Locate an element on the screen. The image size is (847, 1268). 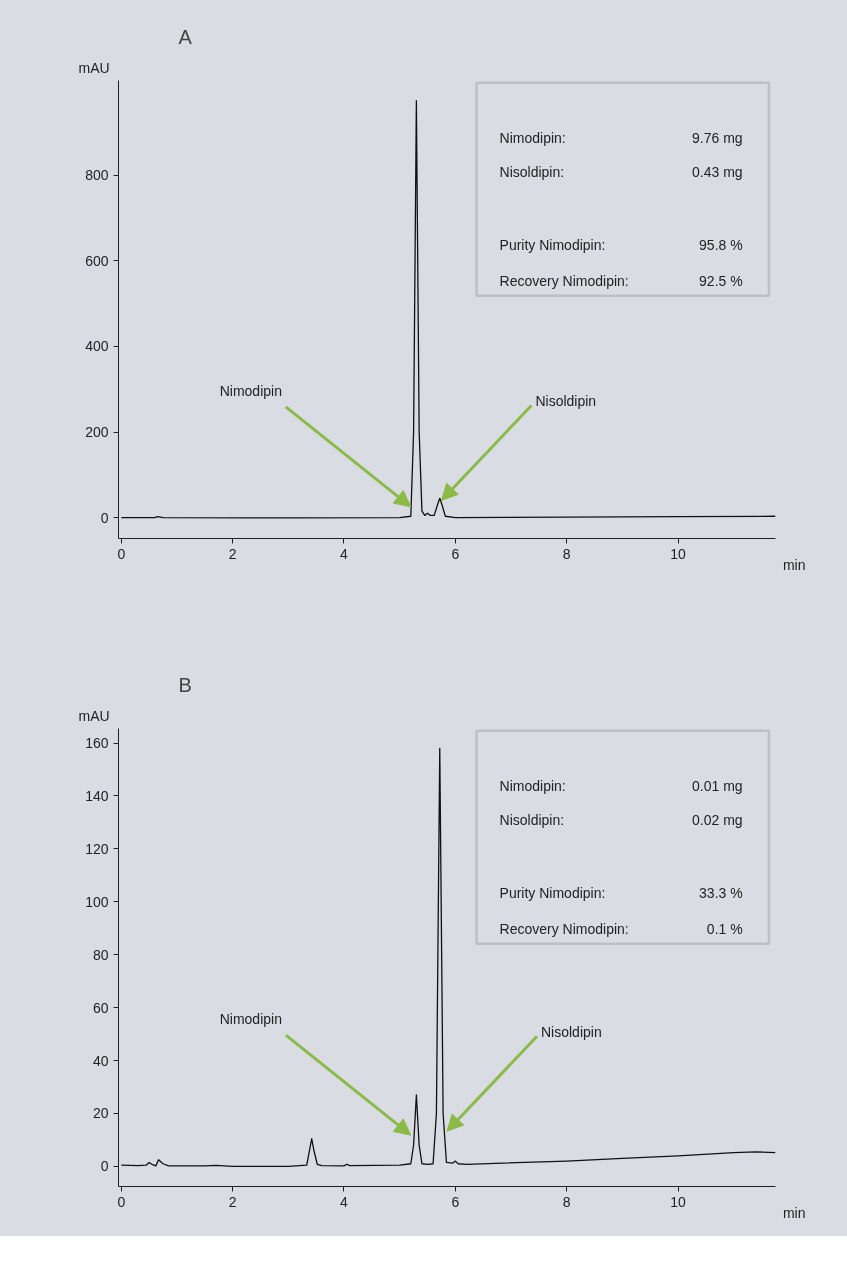
annotation: 0.43 mg is located at coordinates (717, 172).